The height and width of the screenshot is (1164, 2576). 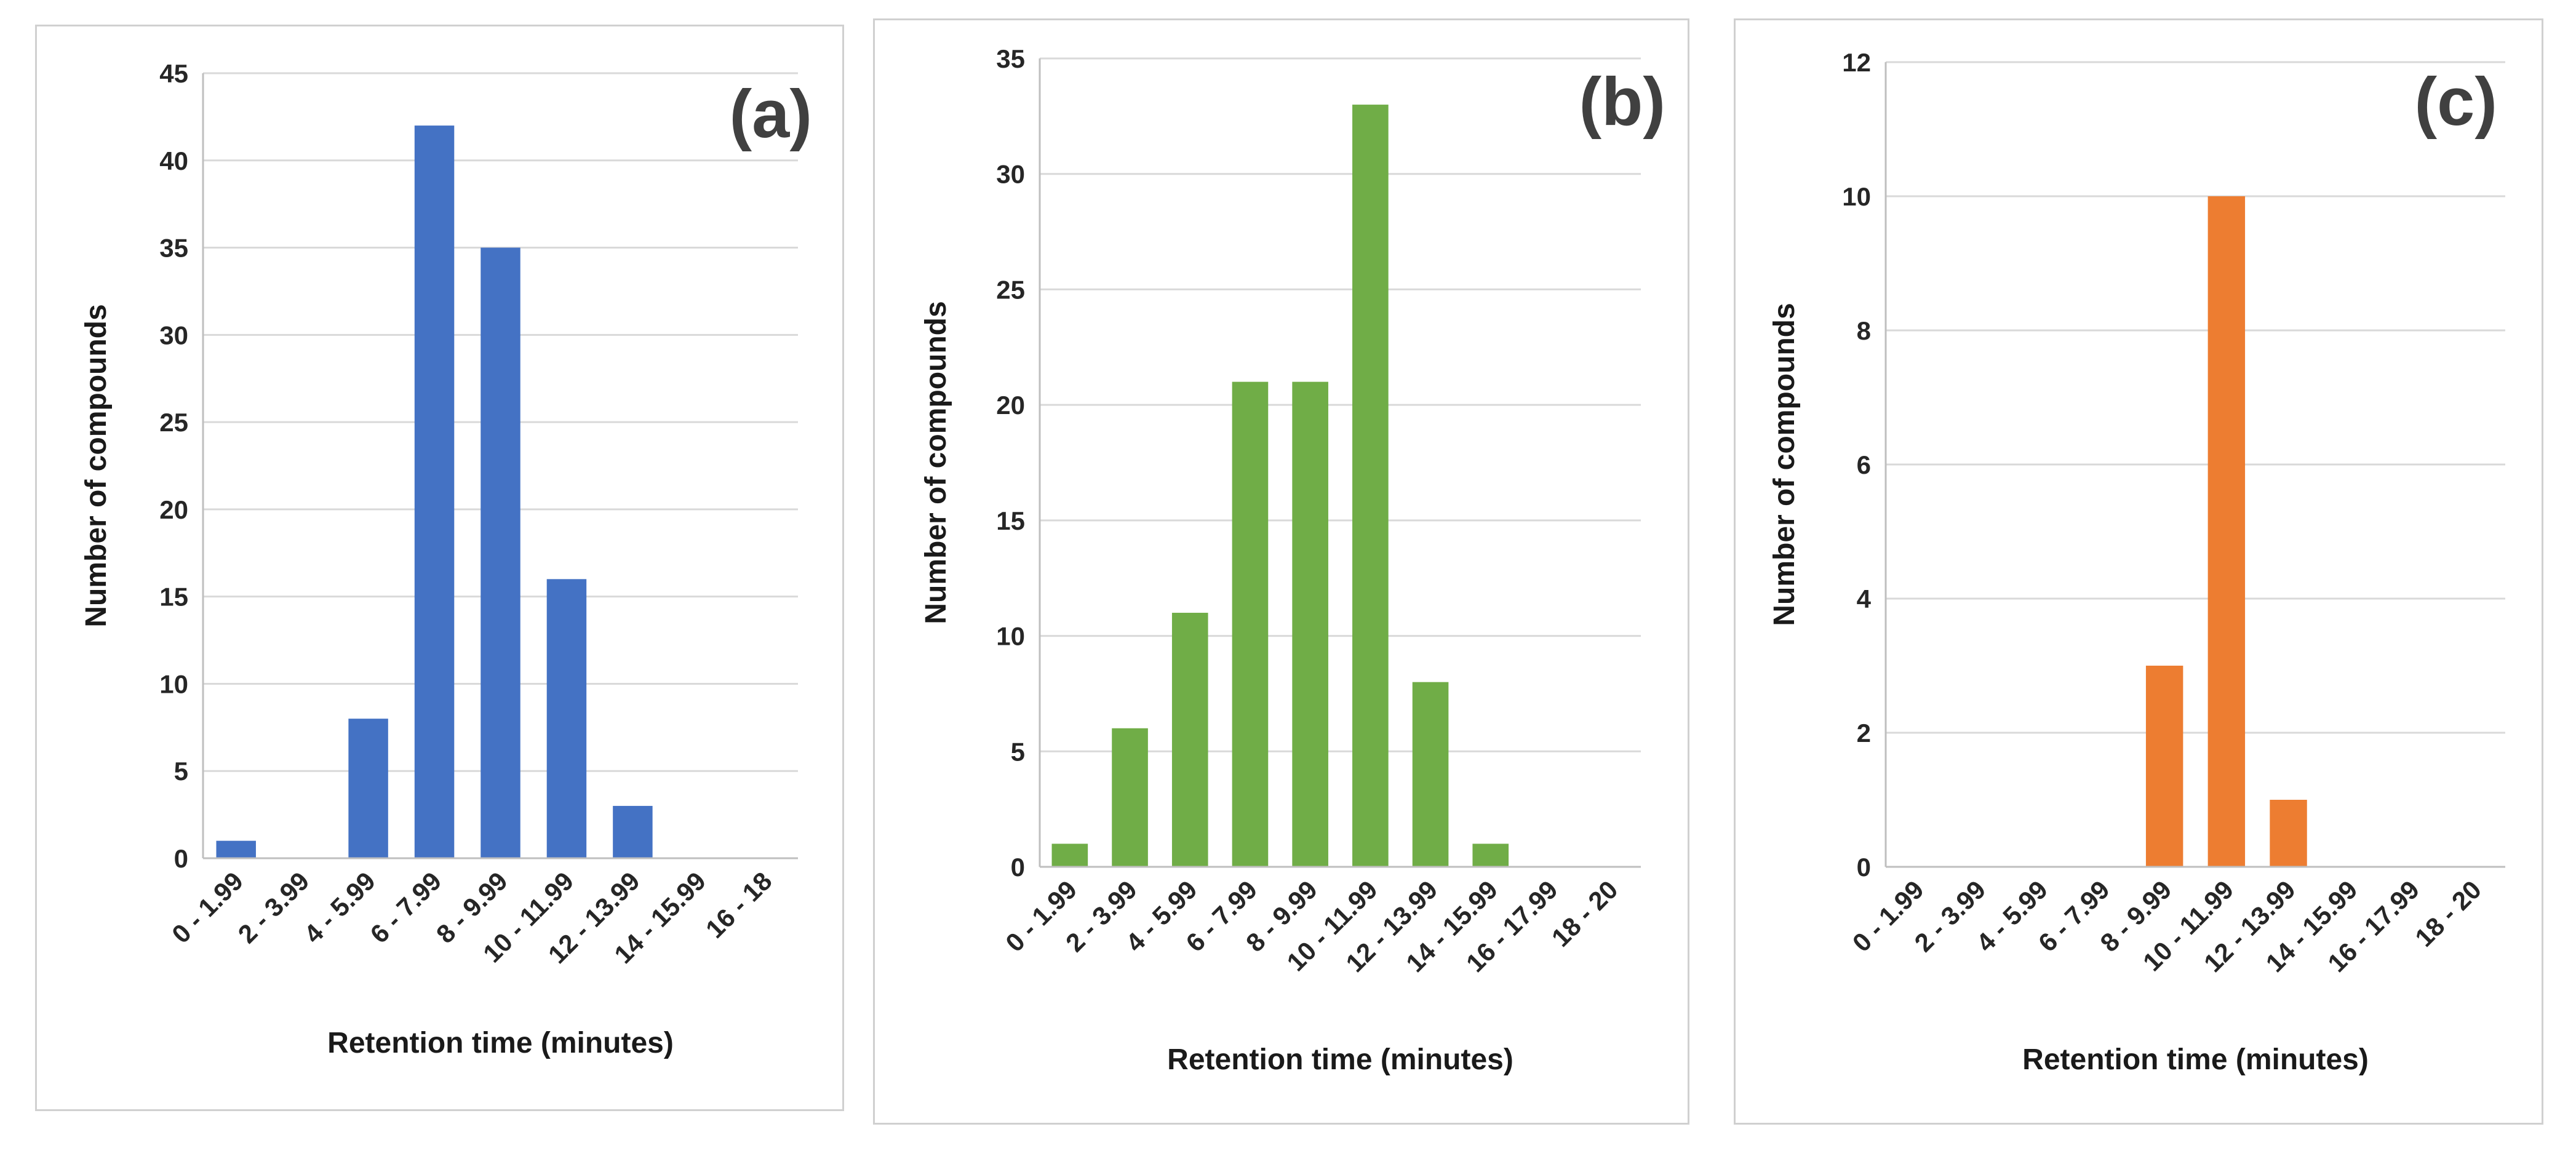 I want to click on y-axis-title-b: Number of compounds, so click(x=936, y=462).